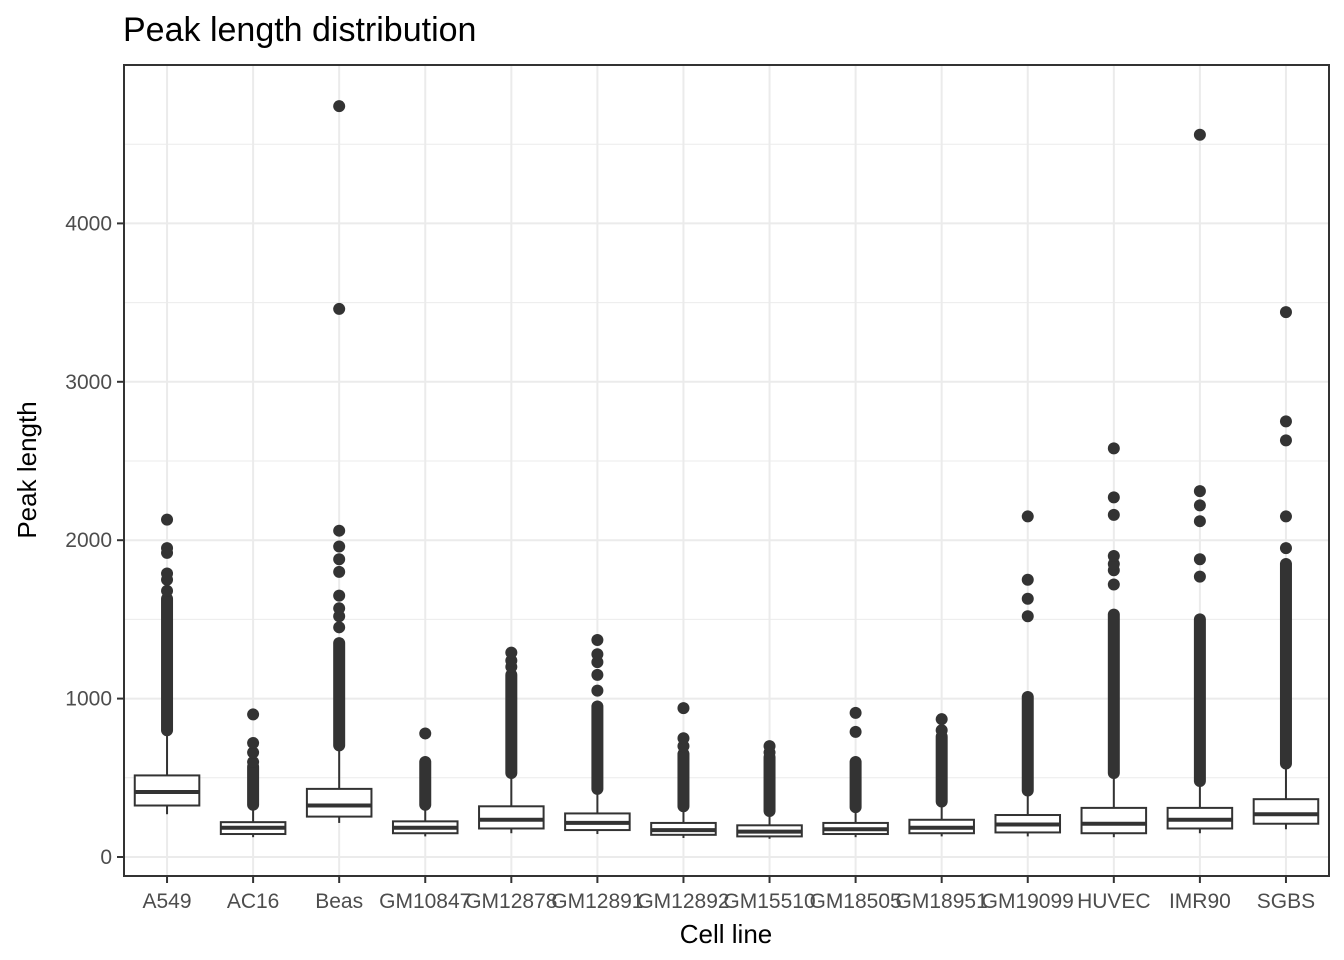 This screenshot has width=1344, height=960. What do you see at coordinates (769, 901) in the screenshot?
I see `x-tick-label: GM15510` at bounding box center [769, 901].